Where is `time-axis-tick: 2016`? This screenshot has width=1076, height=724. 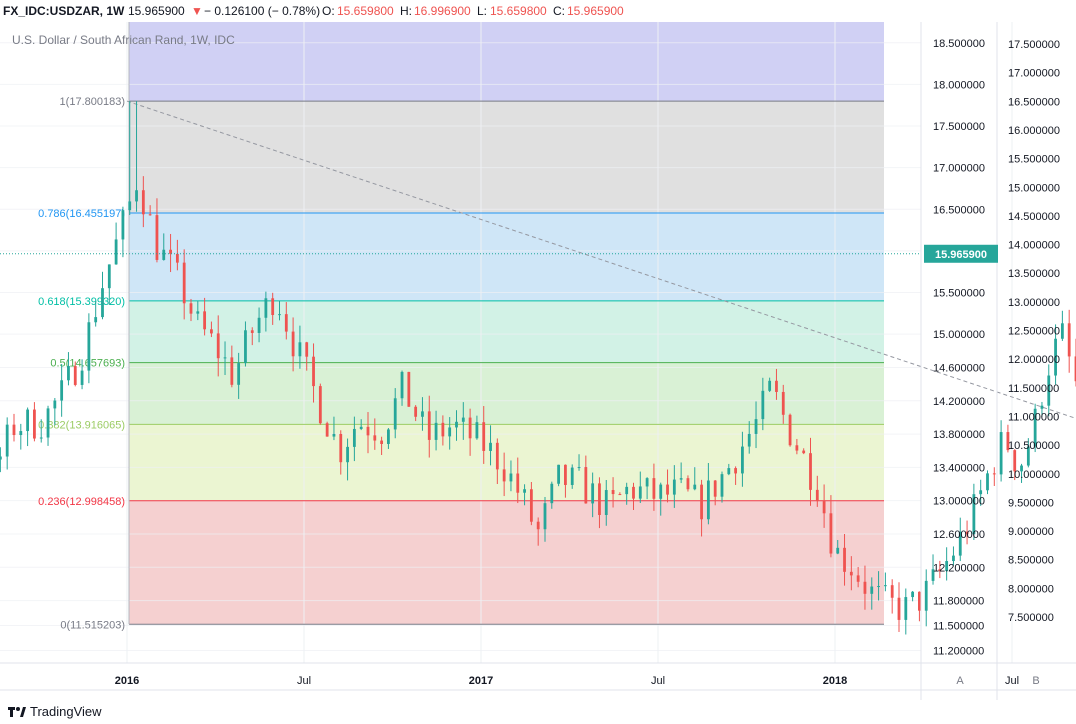 time-axis-tick: 2016 is located at coordinates (127, 681).